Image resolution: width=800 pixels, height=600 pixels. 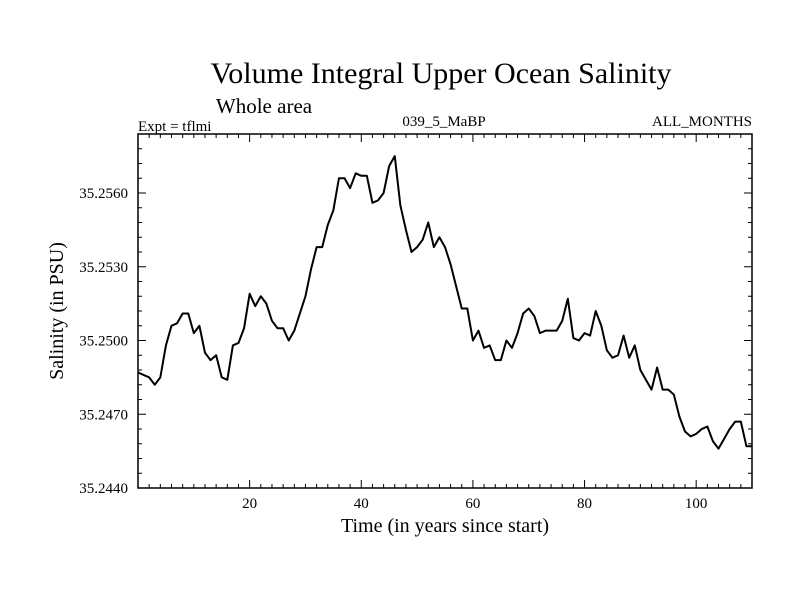 I want to click on x-tick-label: 40, so click(x=361, y=504).